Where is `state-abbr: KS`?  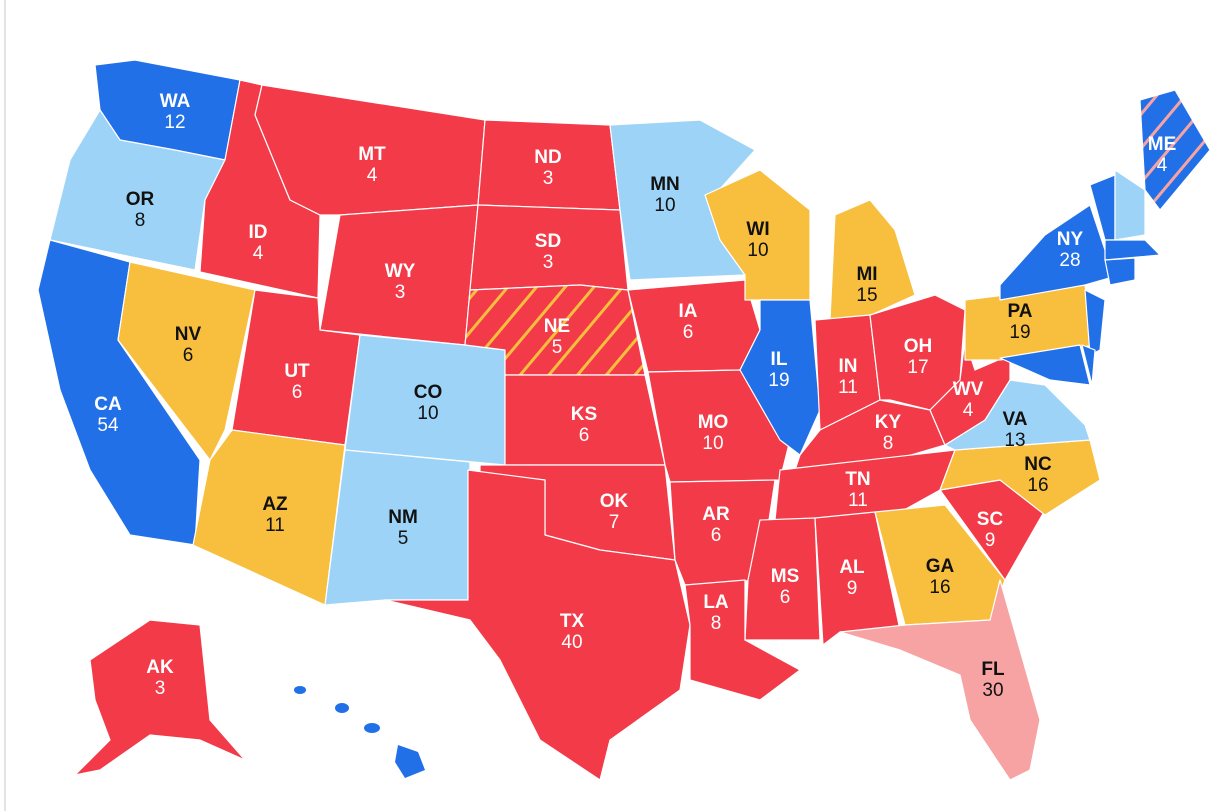
state-abbr: KS is located at coordinates (584, 414).